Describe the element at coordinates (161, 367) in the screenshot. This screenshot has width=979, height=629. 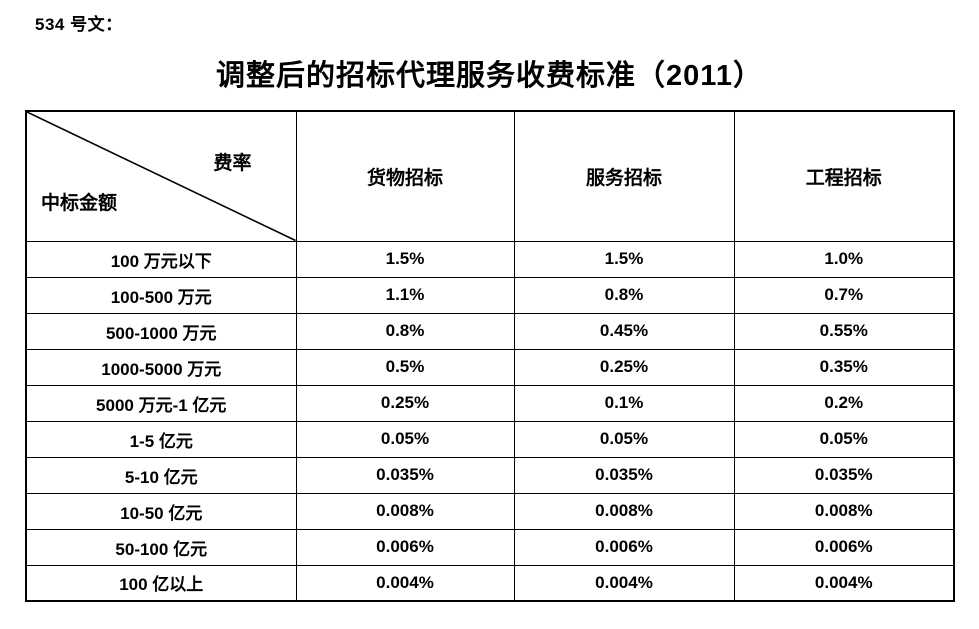
I see `row-label-amount: 1000-5000 万元` at that location.